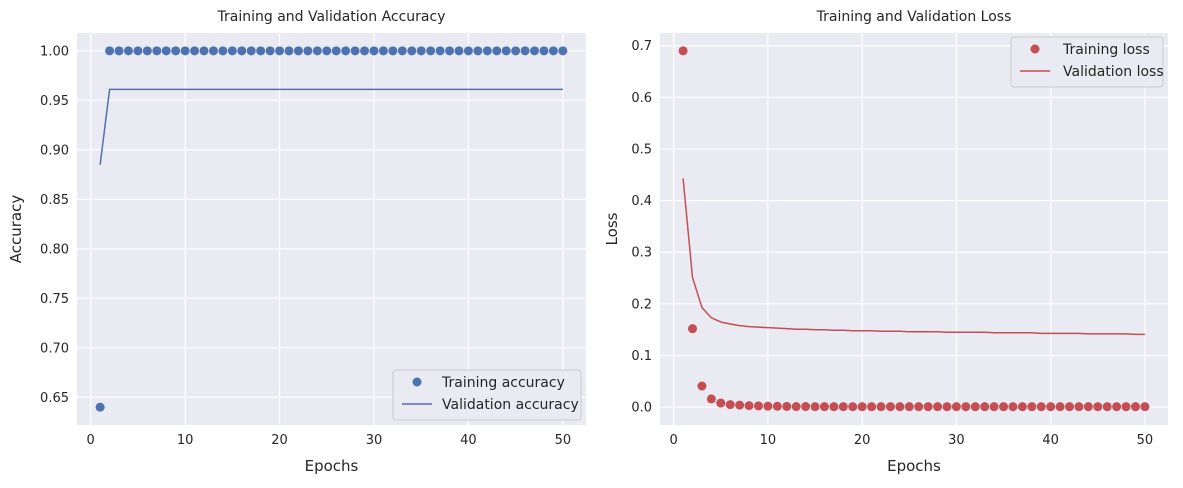 This screenshot has height=488, width=1183. What do you see at coordinates (641, 149) in the screenshot?
I see `loss-y-tick-label: 0.5` at bounding box center [641, 149].